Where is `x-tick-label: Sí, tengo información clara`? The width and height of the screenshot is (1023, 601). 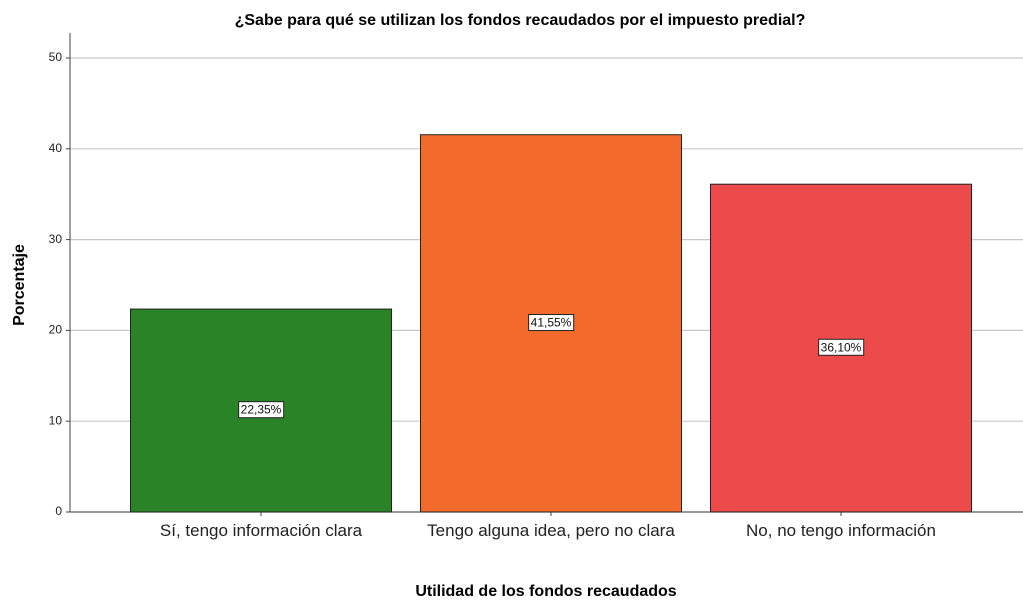 x-tick-label: Sí, tengo información clara is located at coordinates (261, 530).